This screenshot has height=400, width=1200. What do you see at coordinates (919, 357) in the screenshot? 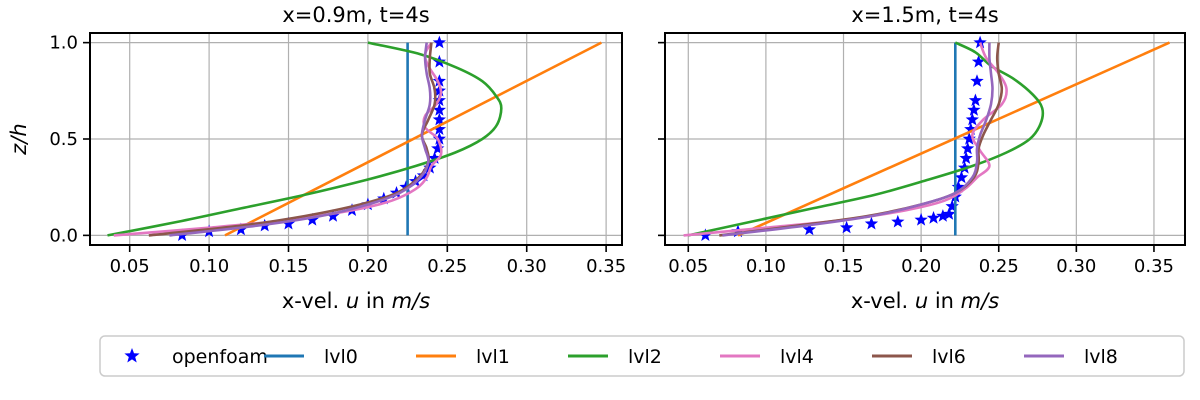
I see `legend-item-lvl6: lvl6` at bounding box center [919, 357].